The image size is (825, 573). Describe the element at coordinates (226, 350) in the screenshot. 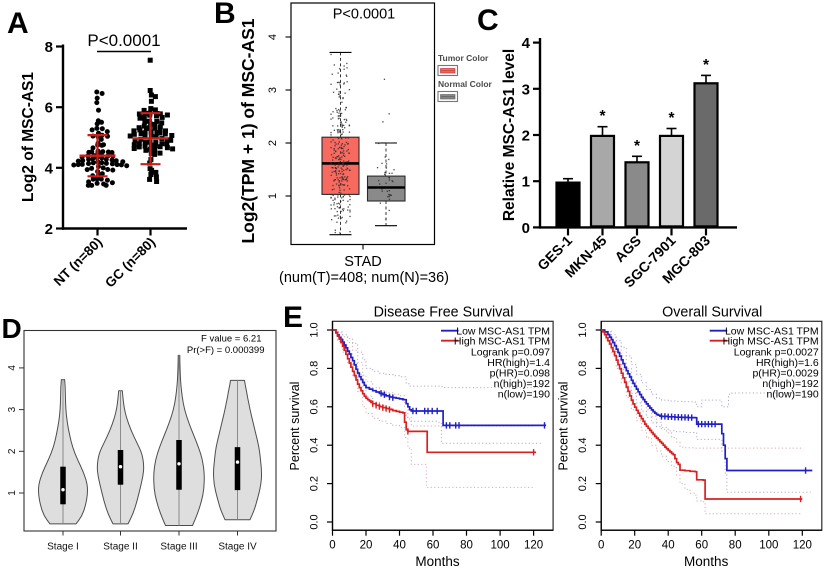

I see `svg-text: Pr(>F) = 0.000399` at that location.